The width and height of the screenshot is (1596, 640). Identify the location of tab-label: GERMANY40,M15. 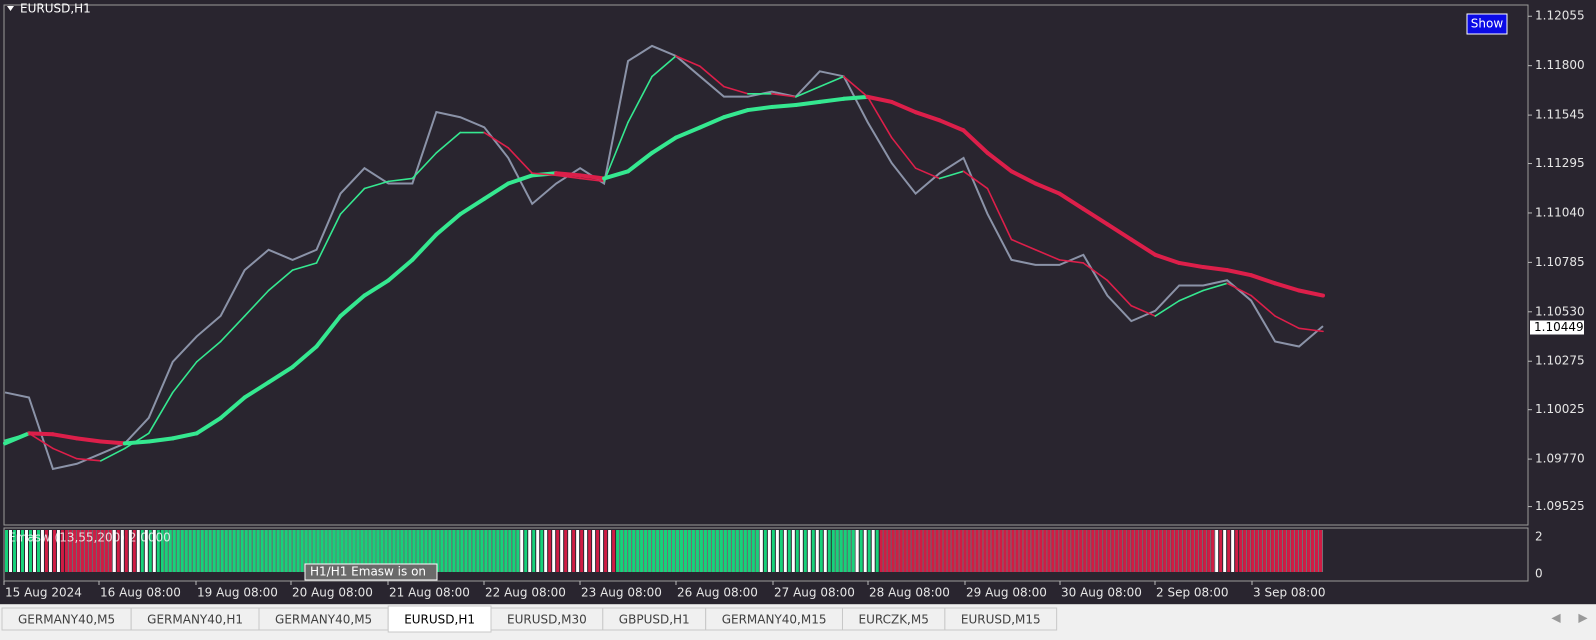
(774, 620).